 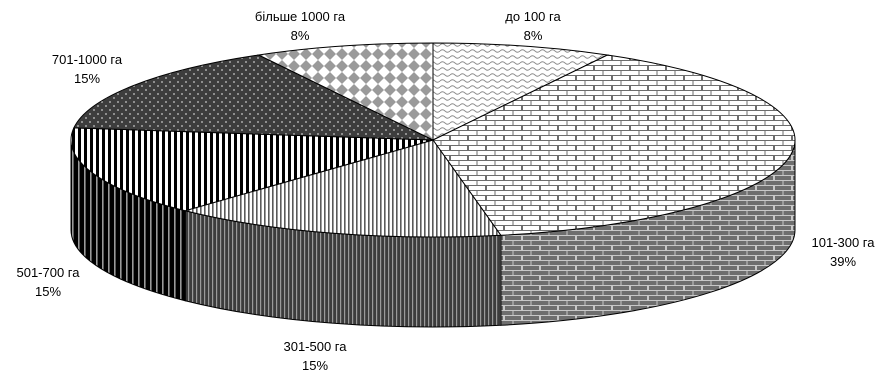 What do you see at coordinates (300, 16) in the screenshot?
I see `slice-label-5: більше 1000 га` at bounding box center [300, 16].